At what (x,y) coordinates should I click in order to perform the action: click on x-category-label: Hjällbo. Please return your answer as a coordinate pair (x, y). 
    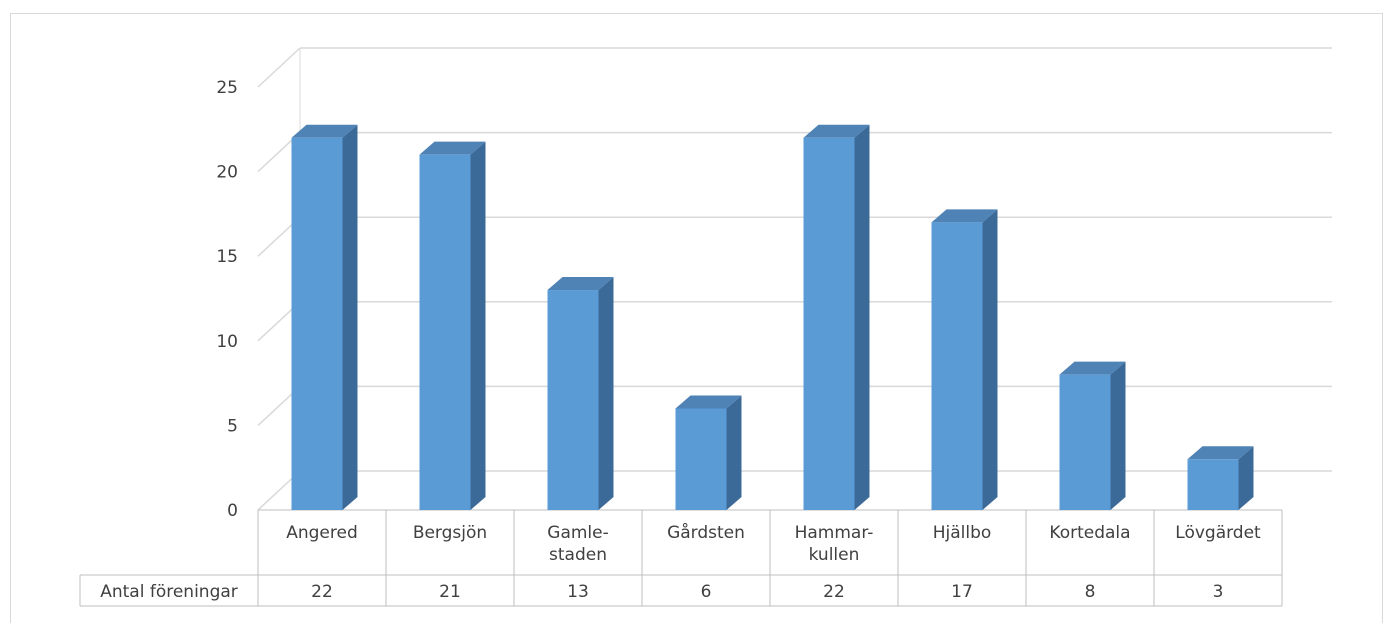
    Looking at the image, I should click on (962, 533).